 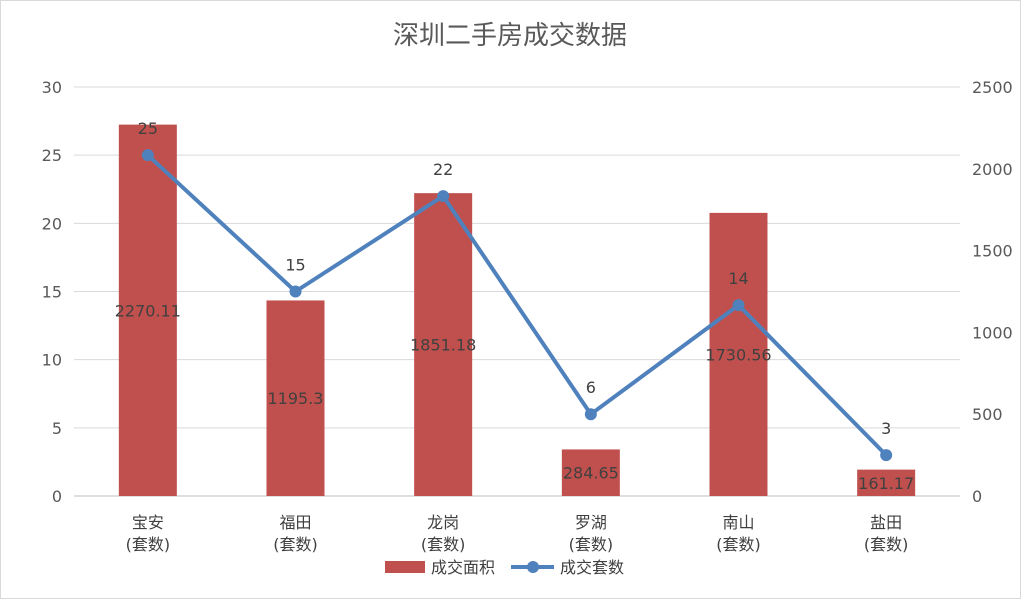 I want to click on left-tick-label: 15, so click(x=52, y=292).